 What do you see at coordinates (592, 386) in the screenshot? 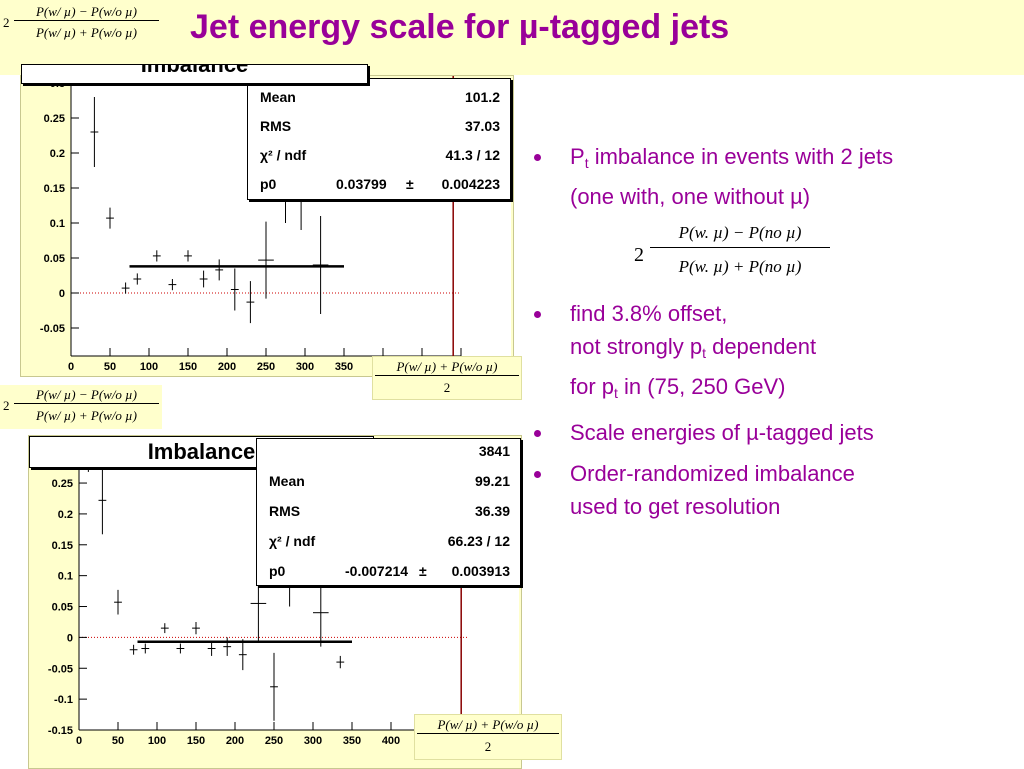
I see `bullet-text: for p` at bounding box center [592, 386].